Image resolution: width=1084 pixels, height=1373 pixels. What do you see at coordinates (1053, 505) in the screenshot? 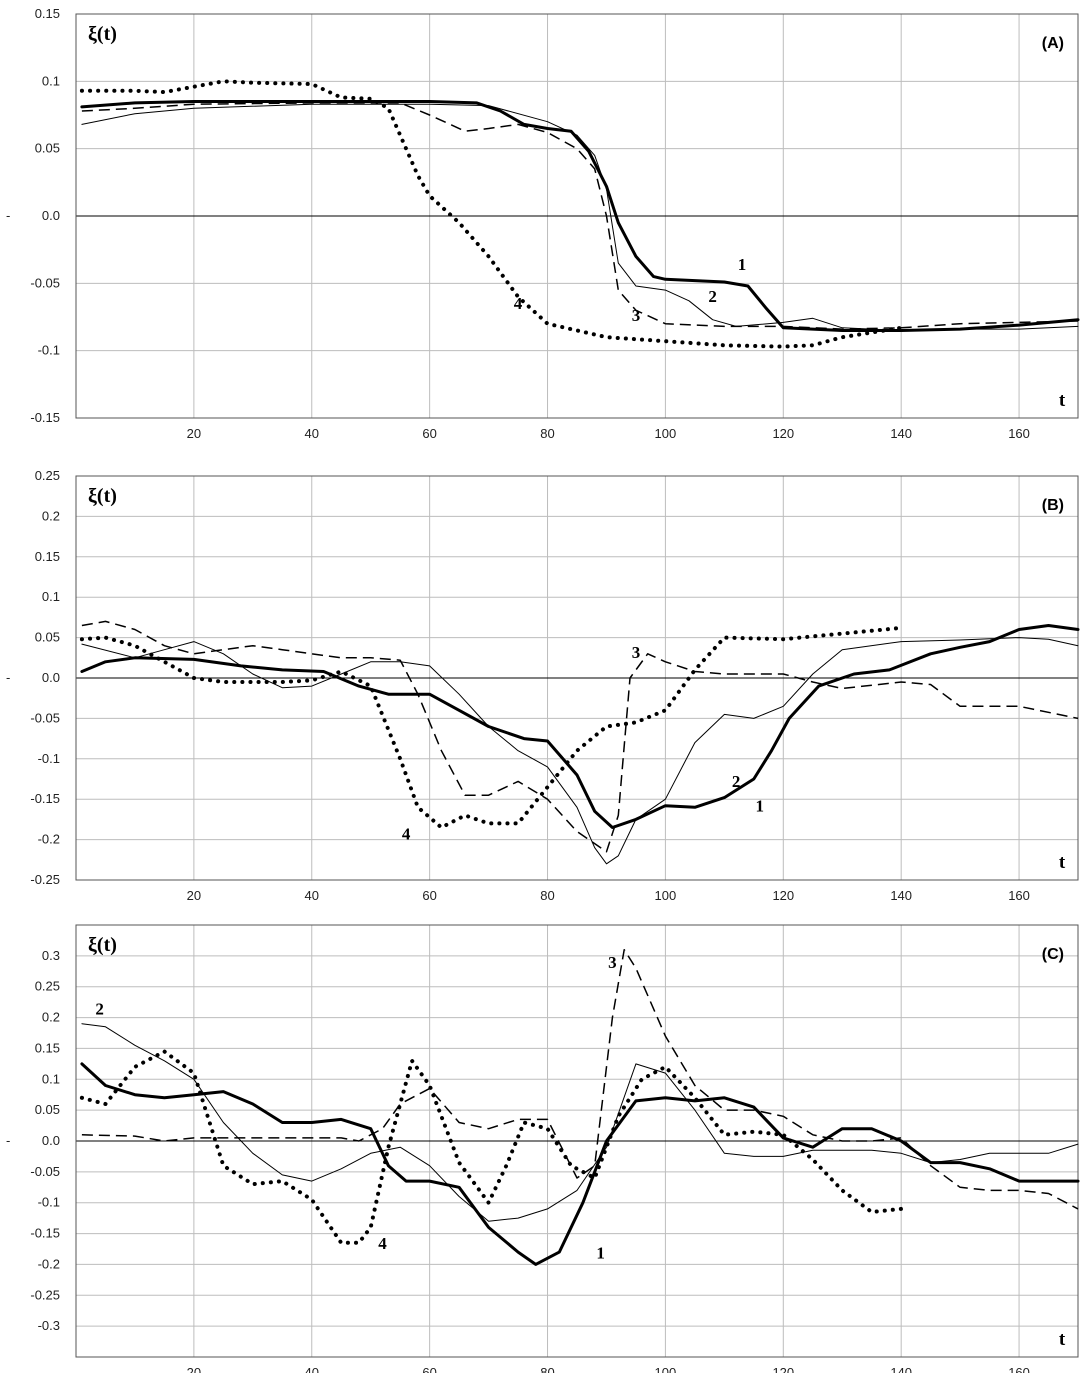
I see `panel-label: (B)` at bounding box center [1053, 505].